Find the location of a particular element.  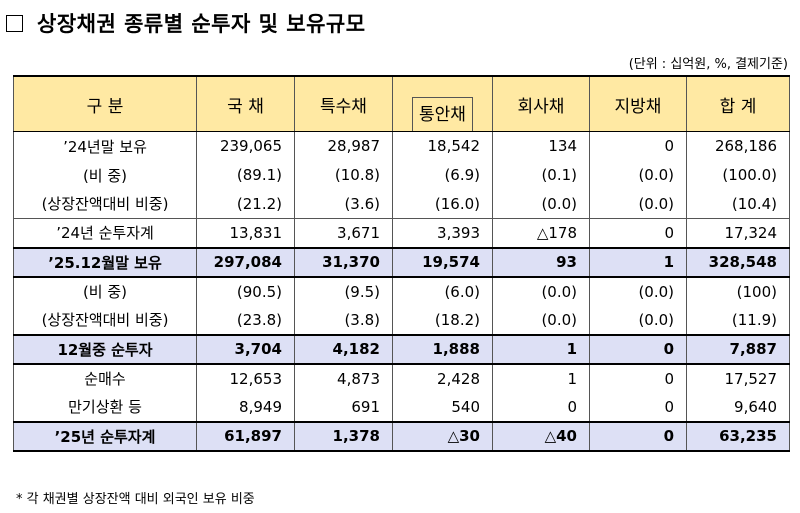

cell-gov: 239,065 is located at coordinates (245, 146).